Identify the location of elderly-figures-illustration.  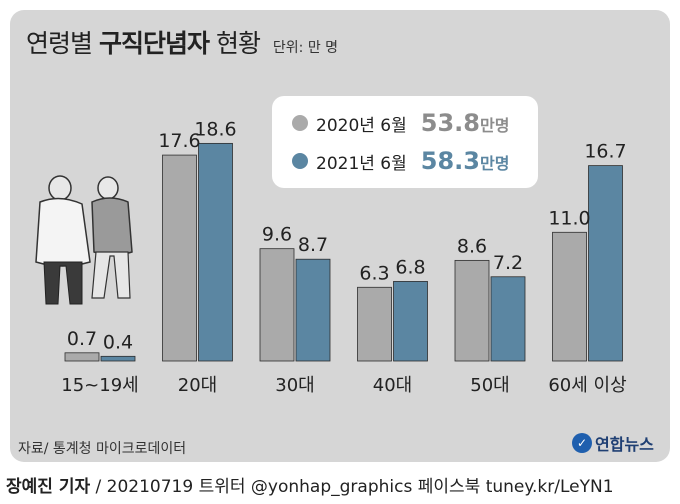
(84, 240).